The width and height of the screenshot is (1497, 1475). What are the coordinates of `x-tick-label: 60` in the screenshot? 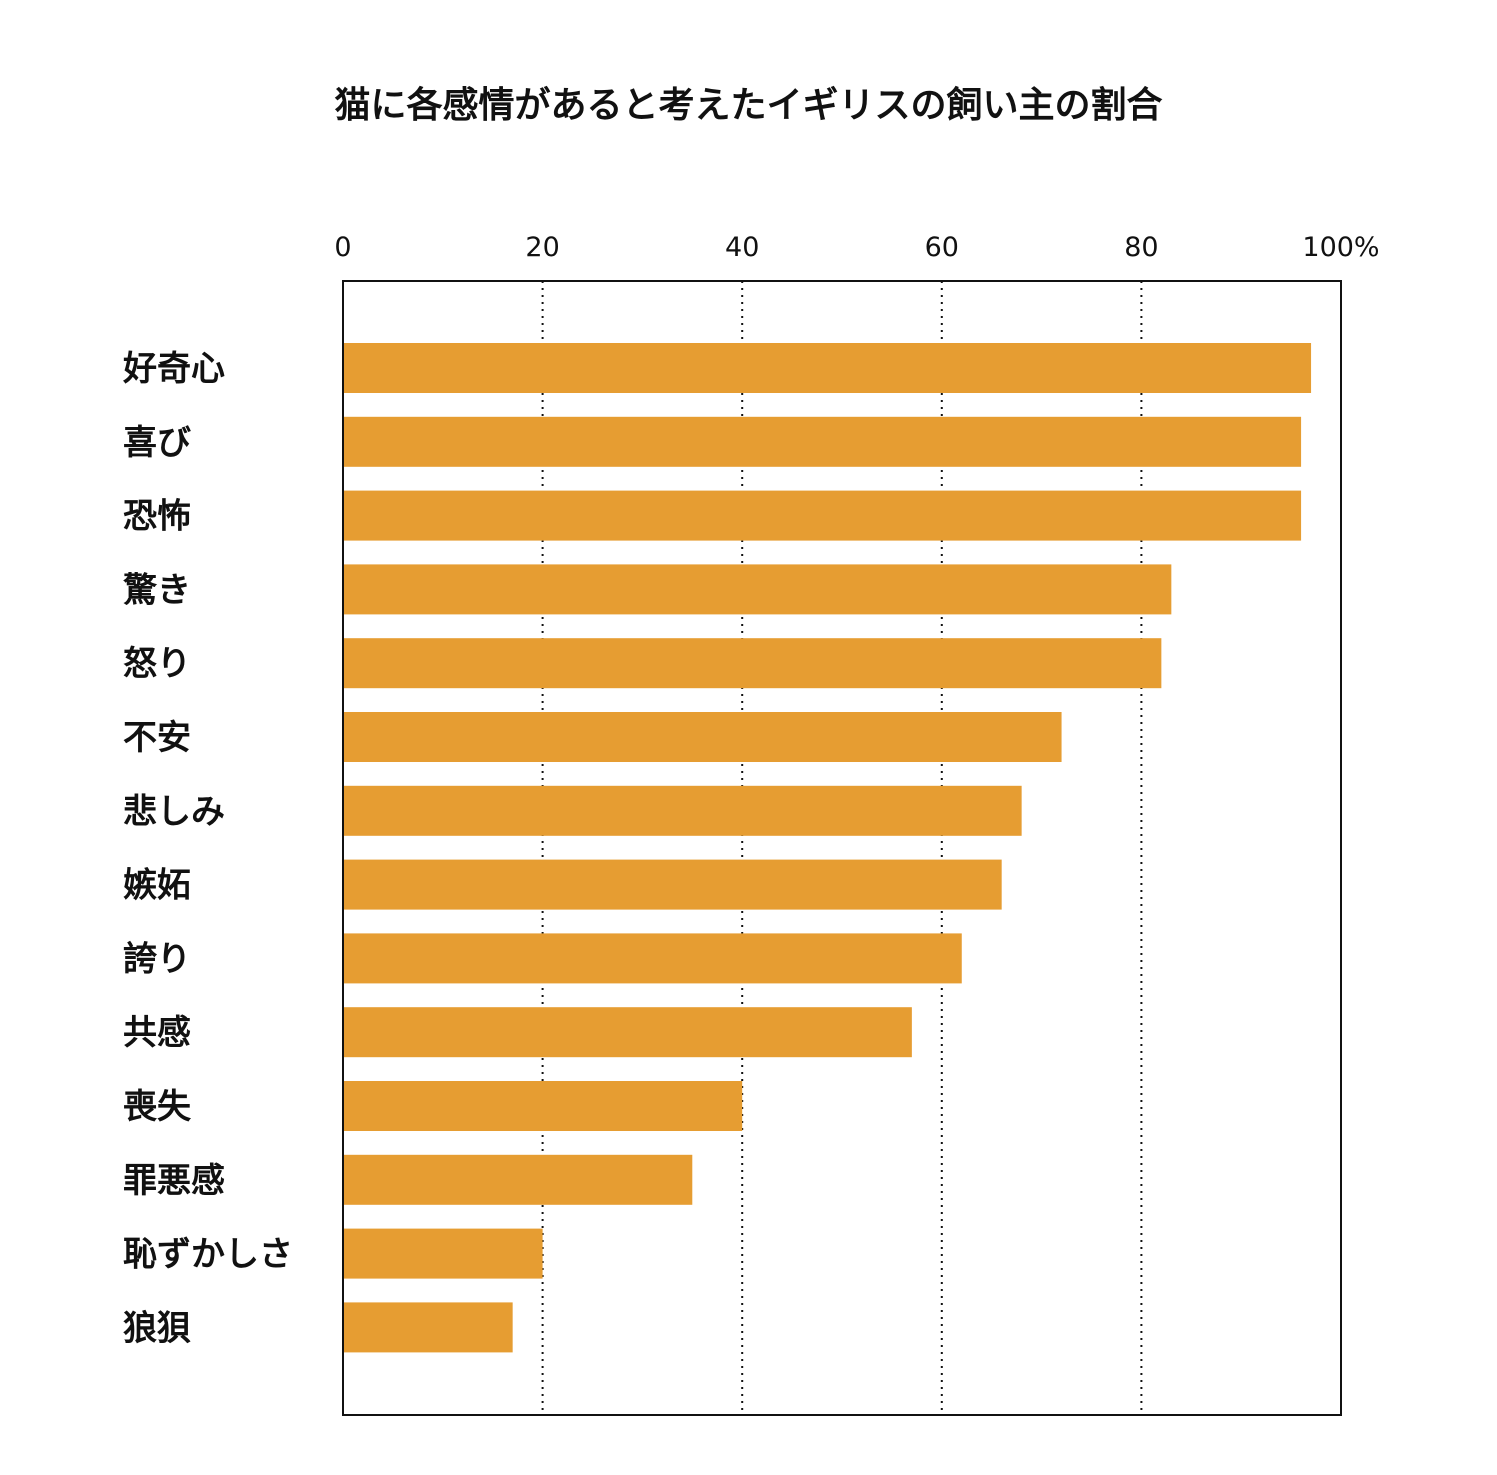 It's located at (942, 247).